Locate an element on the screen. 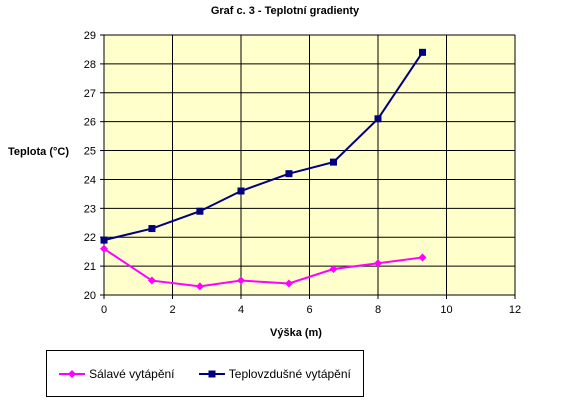 The image size is (570, 408). y-tick-label-22: 22 is located at coordinates (90, 238).